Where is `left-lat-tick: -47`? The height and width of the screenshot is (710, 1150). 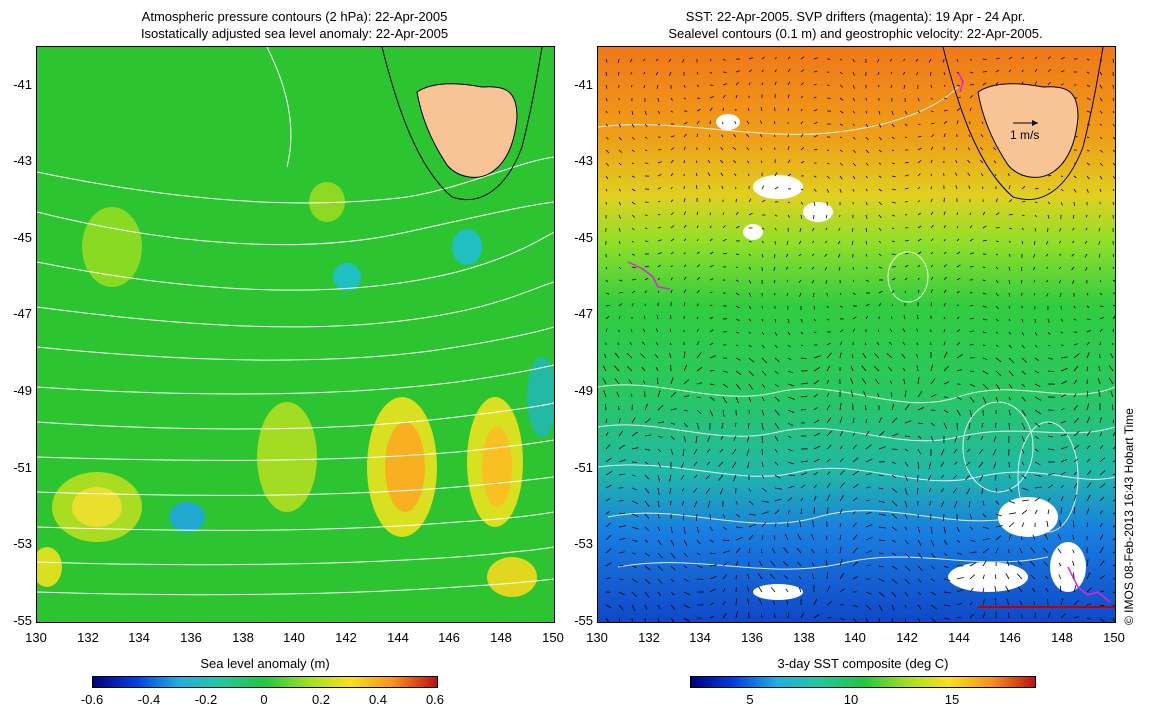 left-lat-tick: -47 is located at coordinates (22, 313).